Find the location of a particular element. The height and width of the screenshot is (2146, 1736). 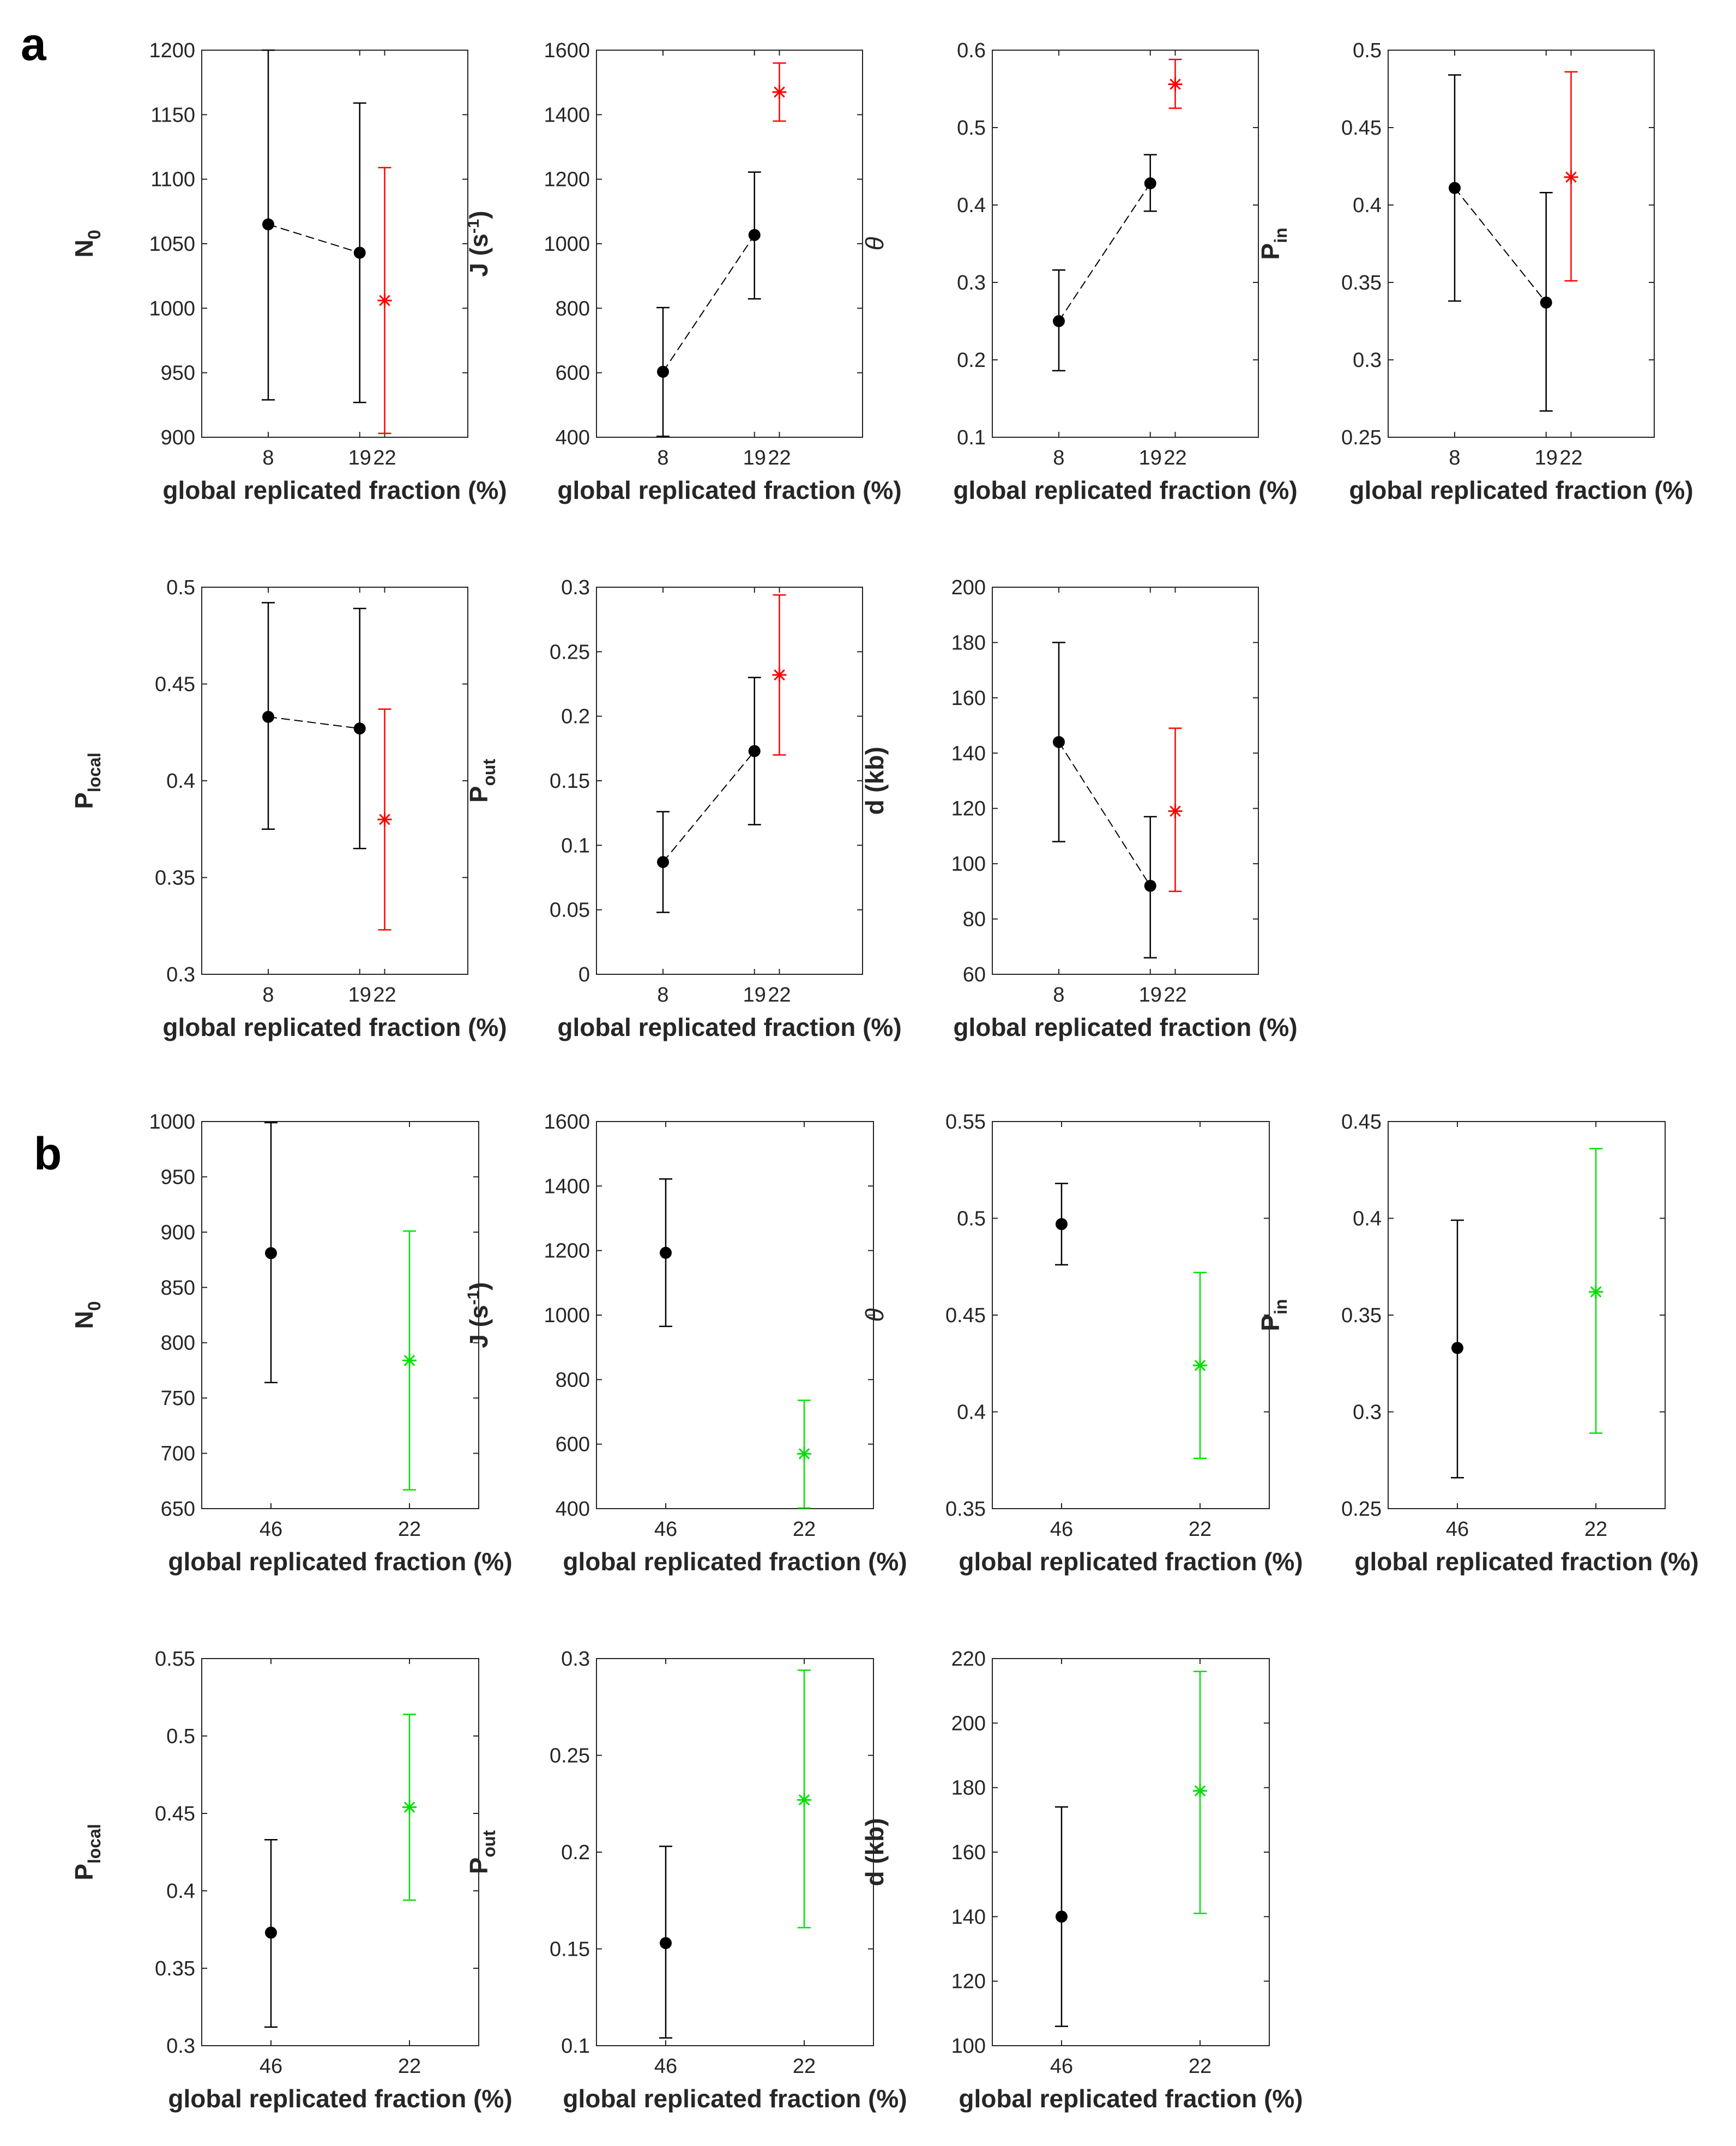

y-tick-label: 0.25 is located at coordinates (1361, 1509).